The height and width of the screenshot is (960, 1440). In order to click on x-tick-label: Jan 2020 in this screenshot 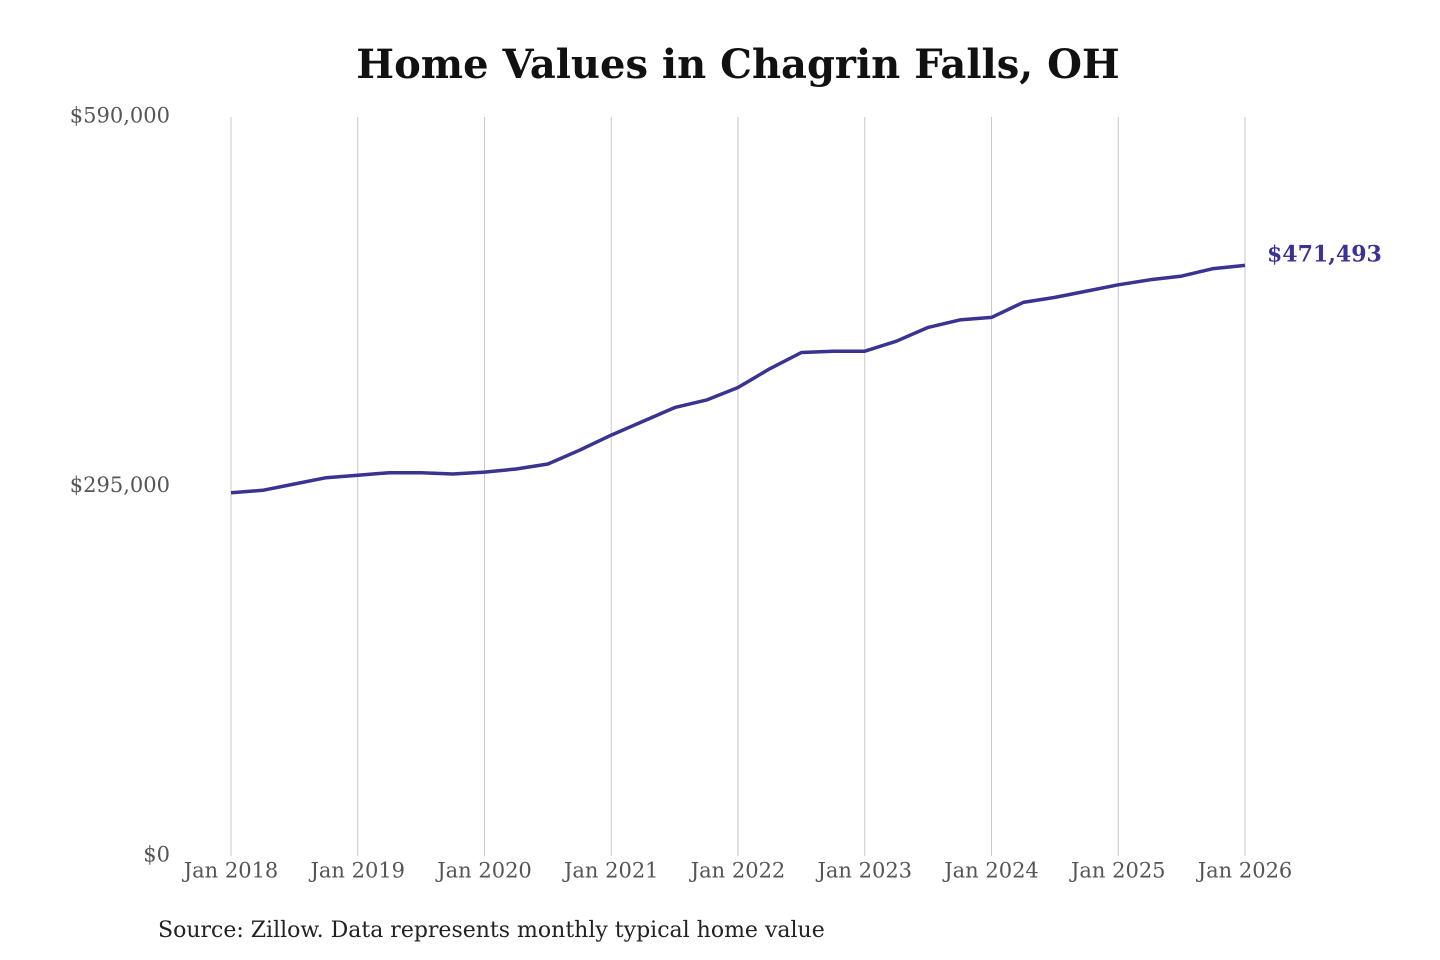, I will do `click(483, 871)`.